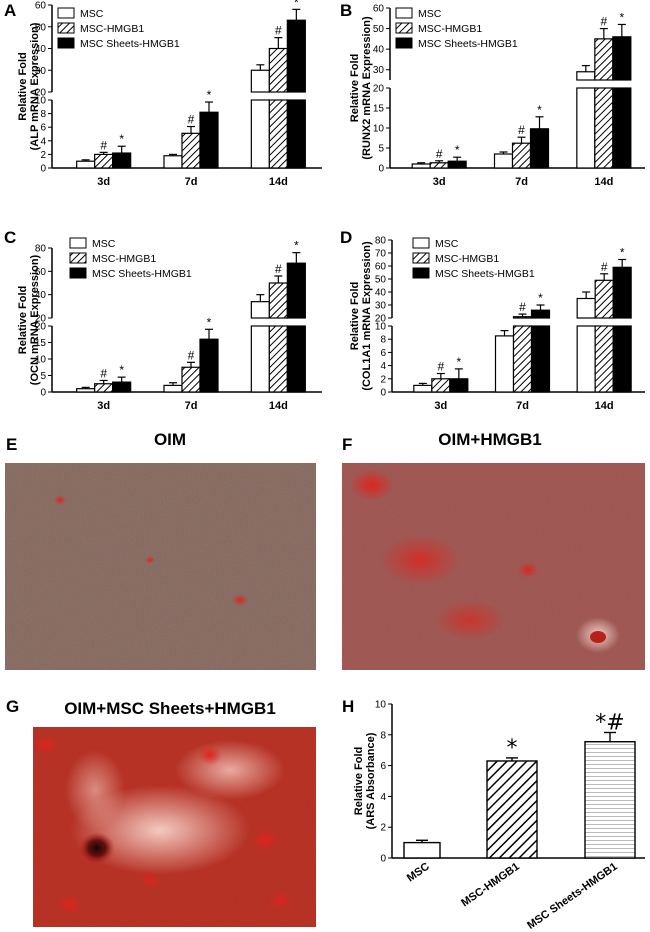 The image size is (650, 932). Describe the element at coordinates (10, 237) in the screenshot. I see `panel-label: C` at that location.